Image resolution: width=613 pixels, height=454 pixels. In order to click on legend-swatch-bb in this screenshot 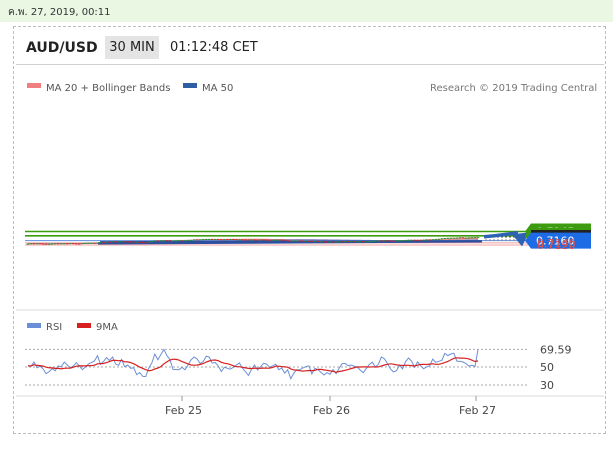, I will do `click(34, 85)`.